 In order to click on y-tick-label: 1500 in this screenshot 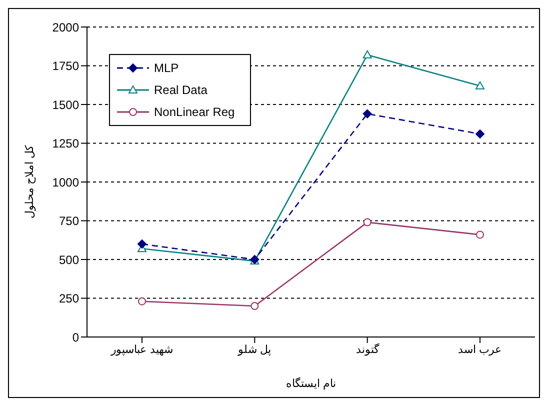, I will do `click(66, 105)`.